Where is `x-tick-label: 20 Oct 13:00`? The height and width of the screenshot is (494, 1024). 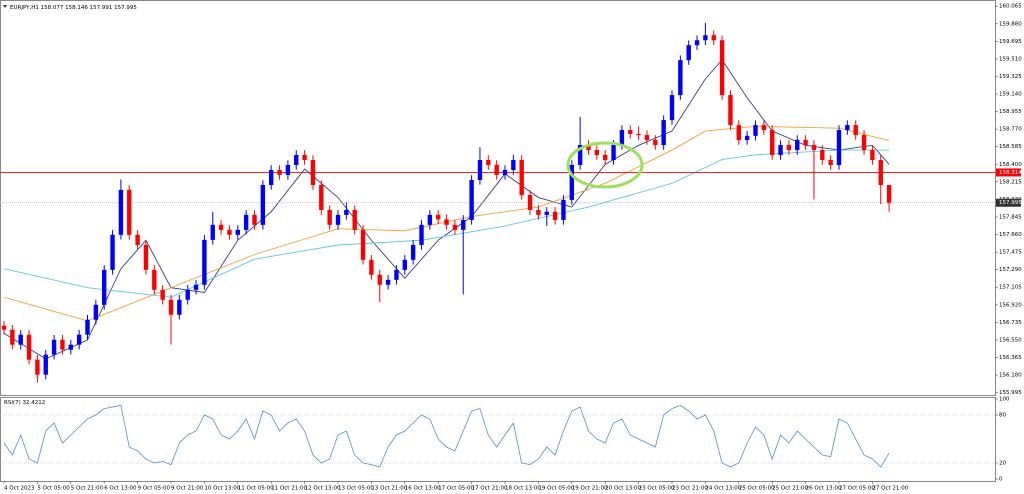 x-tick-label: 20 Oct 13:00 is located at coordinates (623, 489).